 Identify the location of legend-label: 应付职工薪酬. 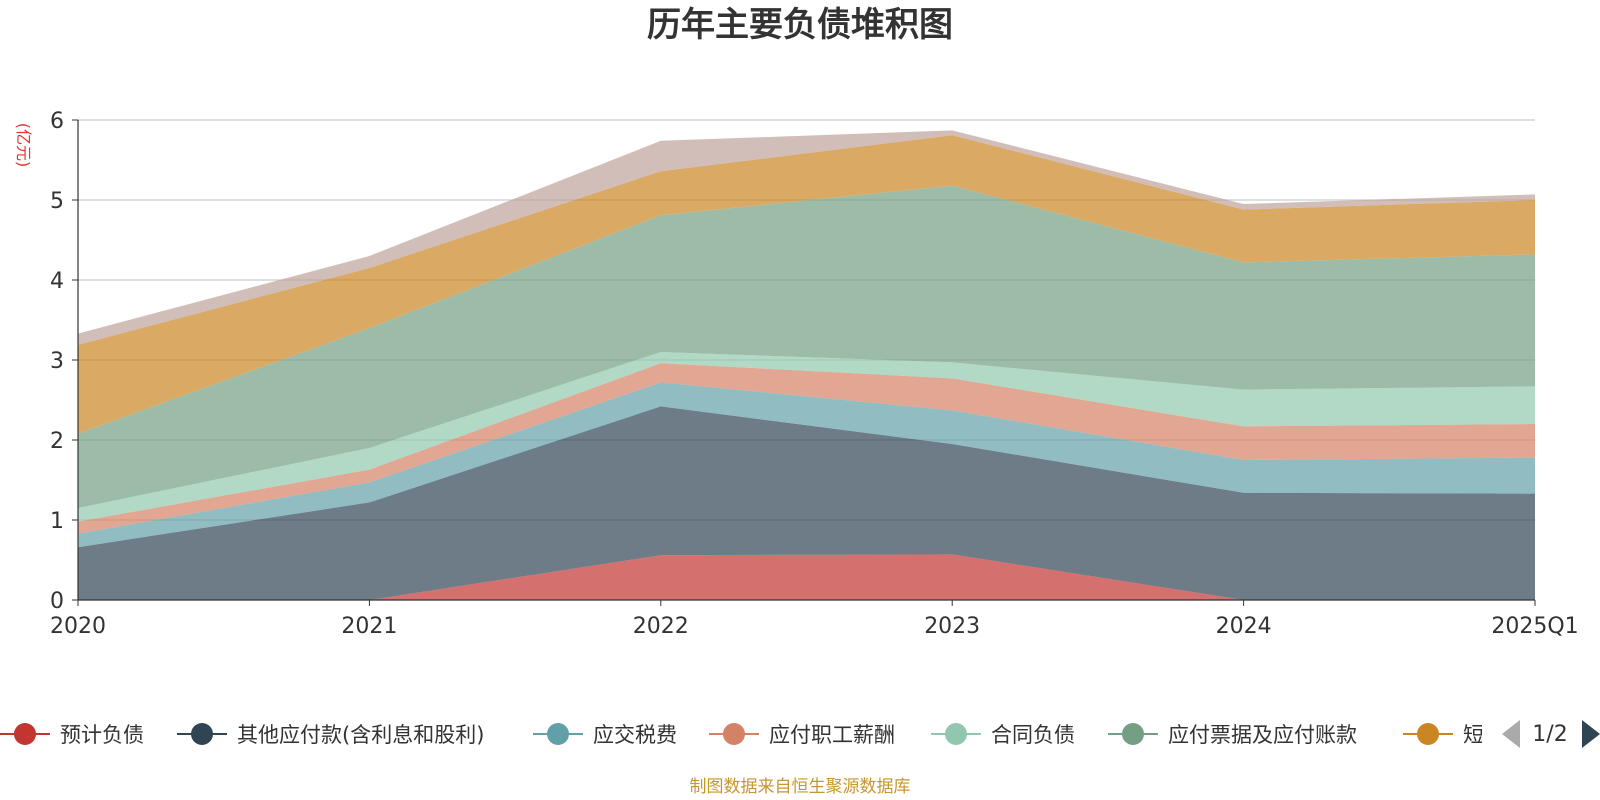
(832, 735).